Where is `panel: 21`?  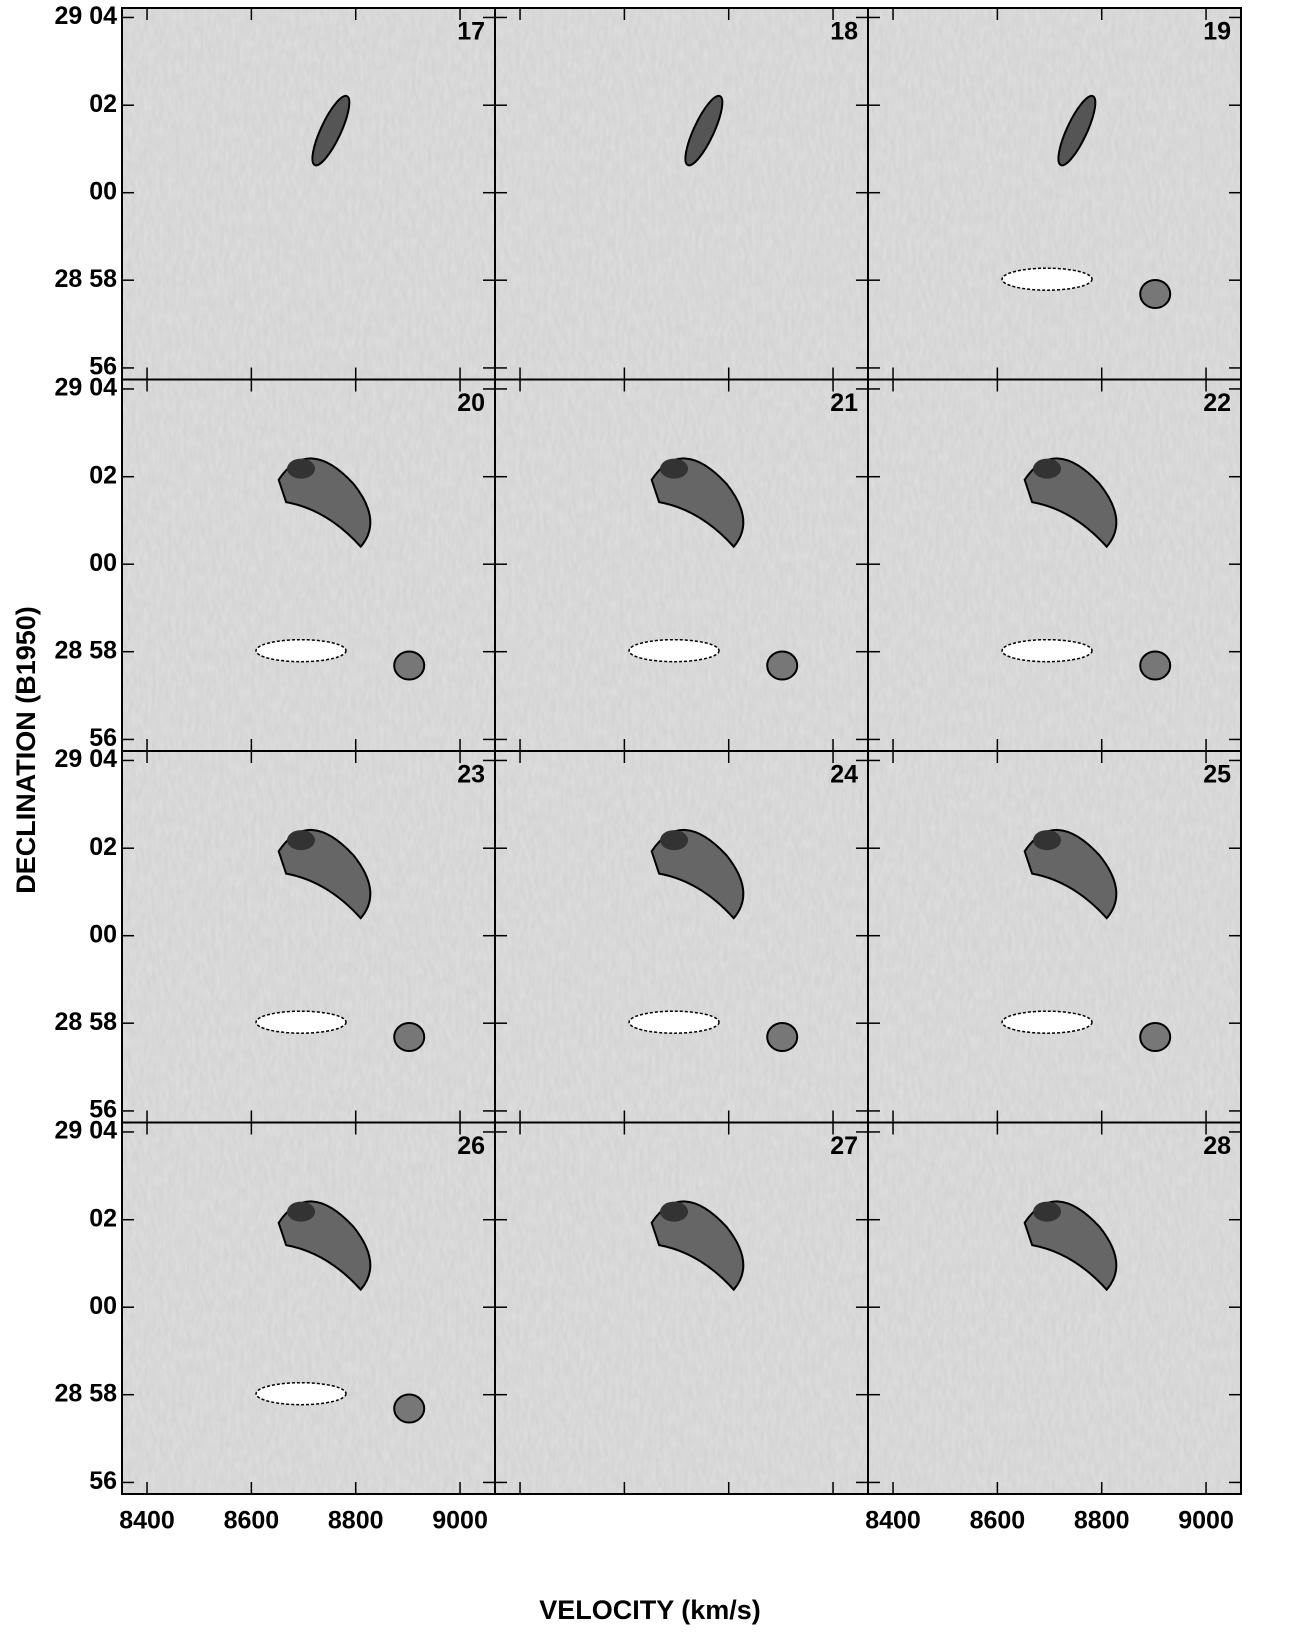
panel: 21 is located at coordinates (681, 565).